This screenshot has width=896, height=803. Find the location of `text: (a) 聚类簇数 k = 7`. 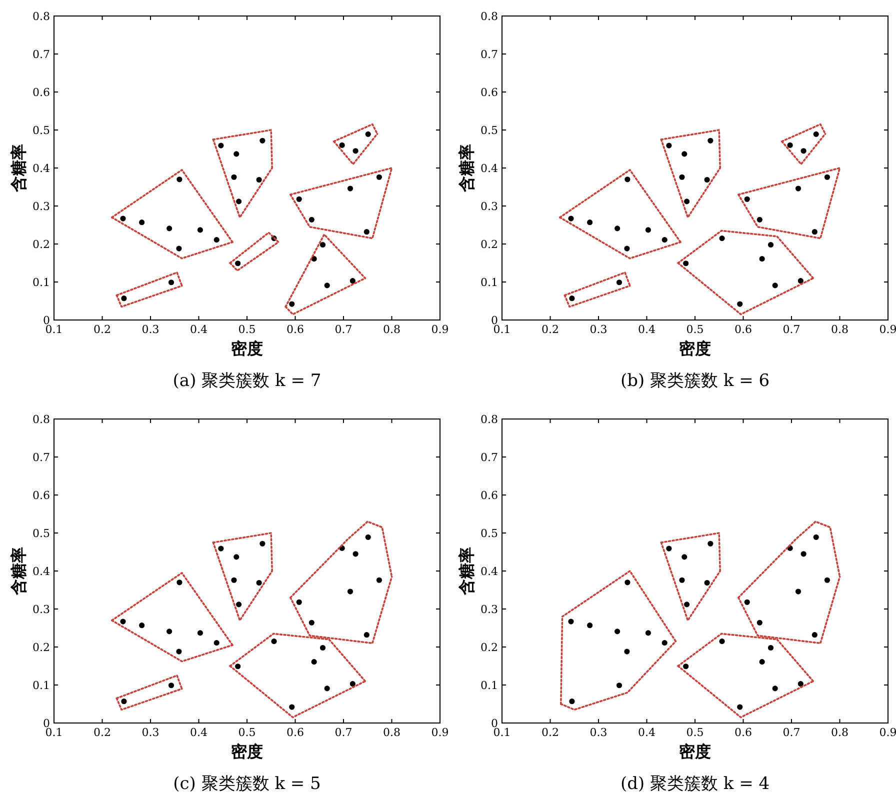

text: (a) 聚类簇数 k = 7 is located at coordinates (247, 381).